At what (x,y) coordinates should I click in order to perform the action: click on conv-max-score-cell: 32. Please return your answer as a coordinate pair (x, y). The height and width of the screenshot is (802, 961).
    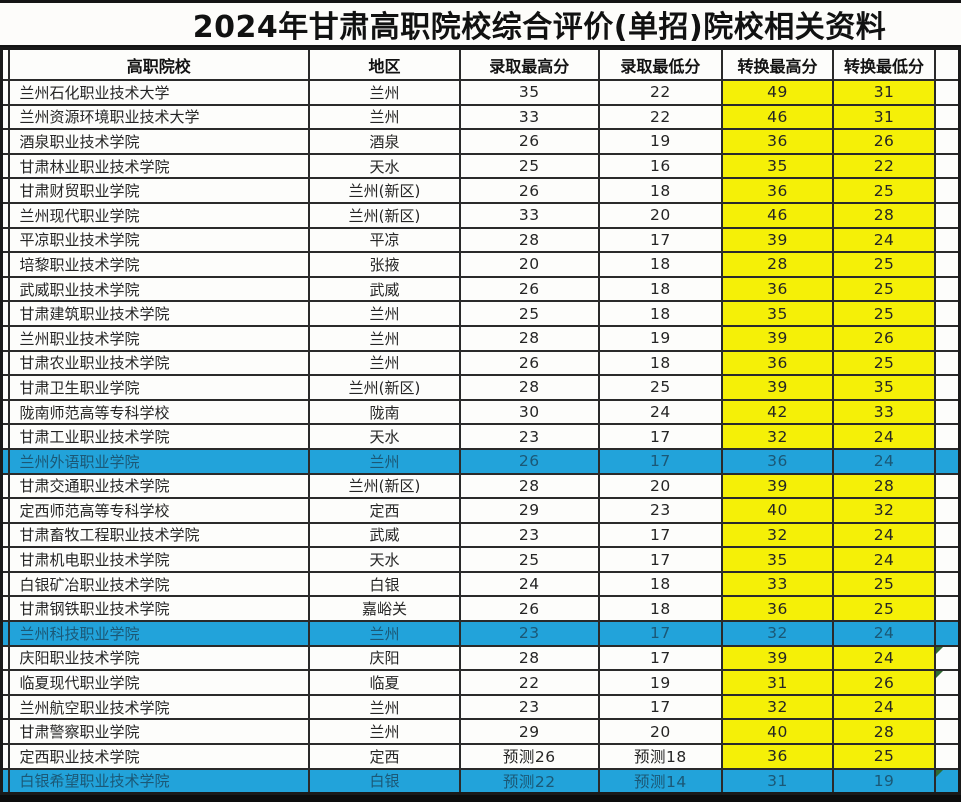
    Looking at the image, I should click on (777, 633).